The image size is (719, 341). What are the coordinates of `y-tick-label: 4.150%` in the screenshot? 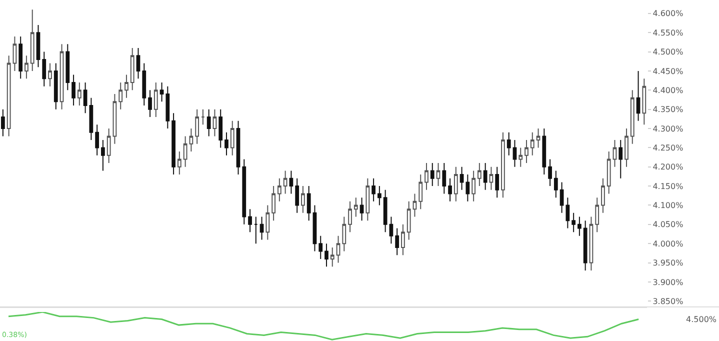 It's located at (668, 186).